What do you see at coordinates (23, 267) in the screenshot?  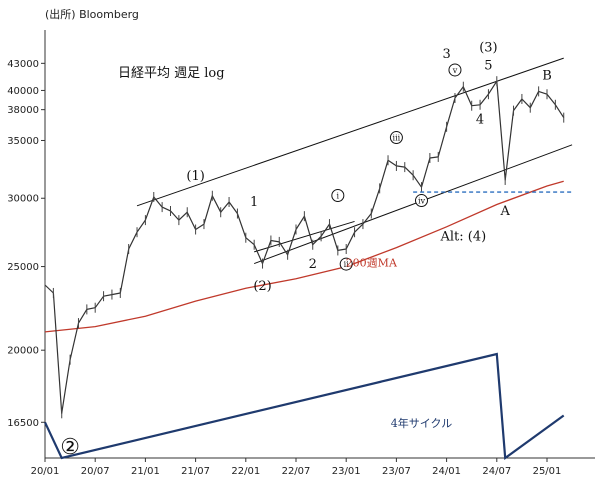 I see `y-tick-label: 25000` at bounding box center [23, 267].